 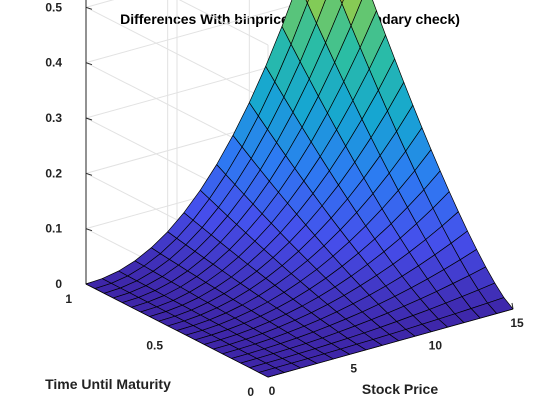 What do you see at coordinates (108, 384) in the screenshot?
I see `y-axis-label: Time Until Maturity` at bounding box center [108, 384].